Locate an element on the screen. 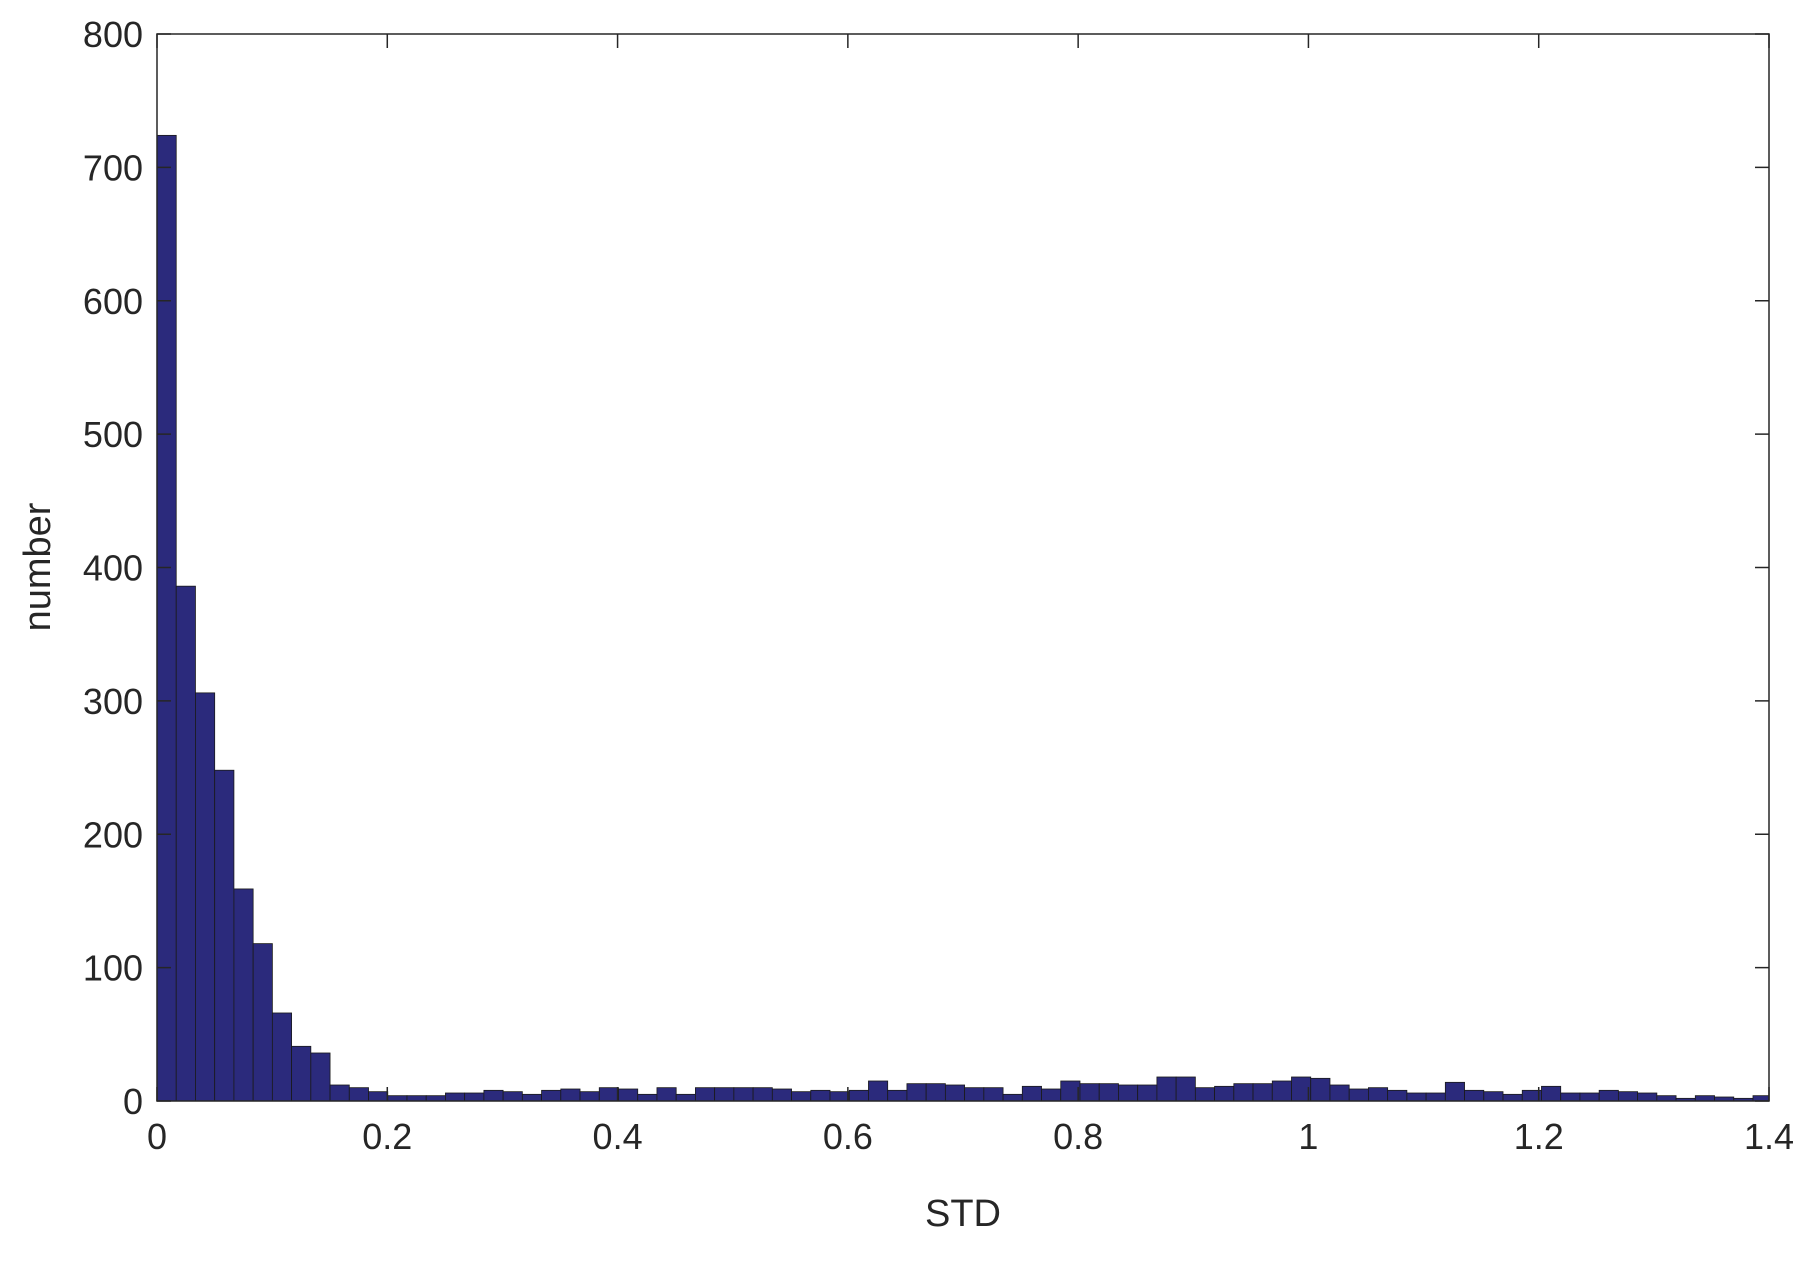 This screenshot has height=1262, width=1816. y-tick-label: 300 is located at coordinates (113, 701).